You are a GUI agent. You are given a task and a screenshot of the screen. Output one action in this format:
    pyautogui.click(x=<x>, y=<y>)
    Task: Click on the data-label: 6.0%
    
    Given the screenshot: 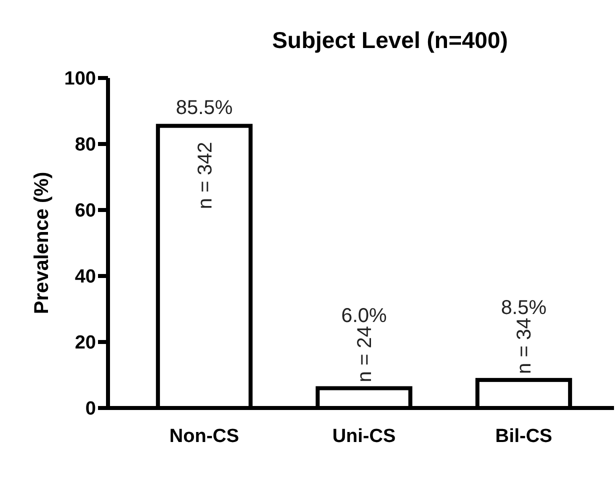 What is the action you would take?
    pyautogui.click(x=364, y=316)
    